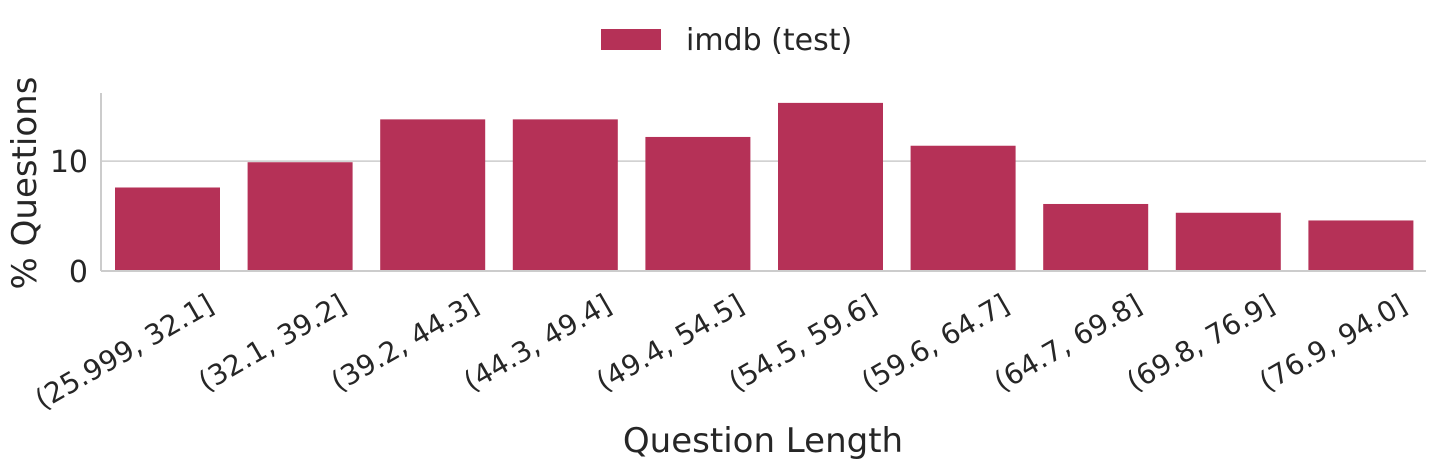  Describe the element at coordinates (78, 272) in the screenshot. I see `y-tick-label: 0` at that location.